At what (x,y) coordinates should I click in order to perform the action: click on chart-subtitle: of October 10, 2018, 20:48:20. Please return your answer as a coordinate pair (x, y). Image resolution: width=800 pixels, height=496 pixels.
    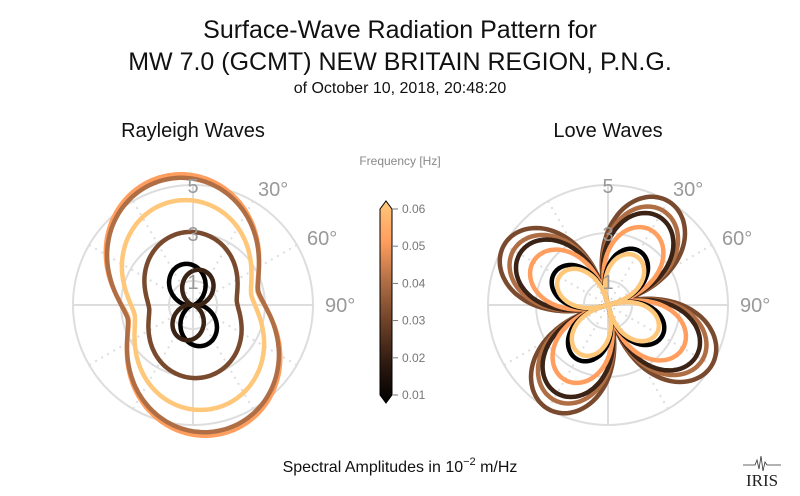
    Looking at the image, I should click on (400, 88).